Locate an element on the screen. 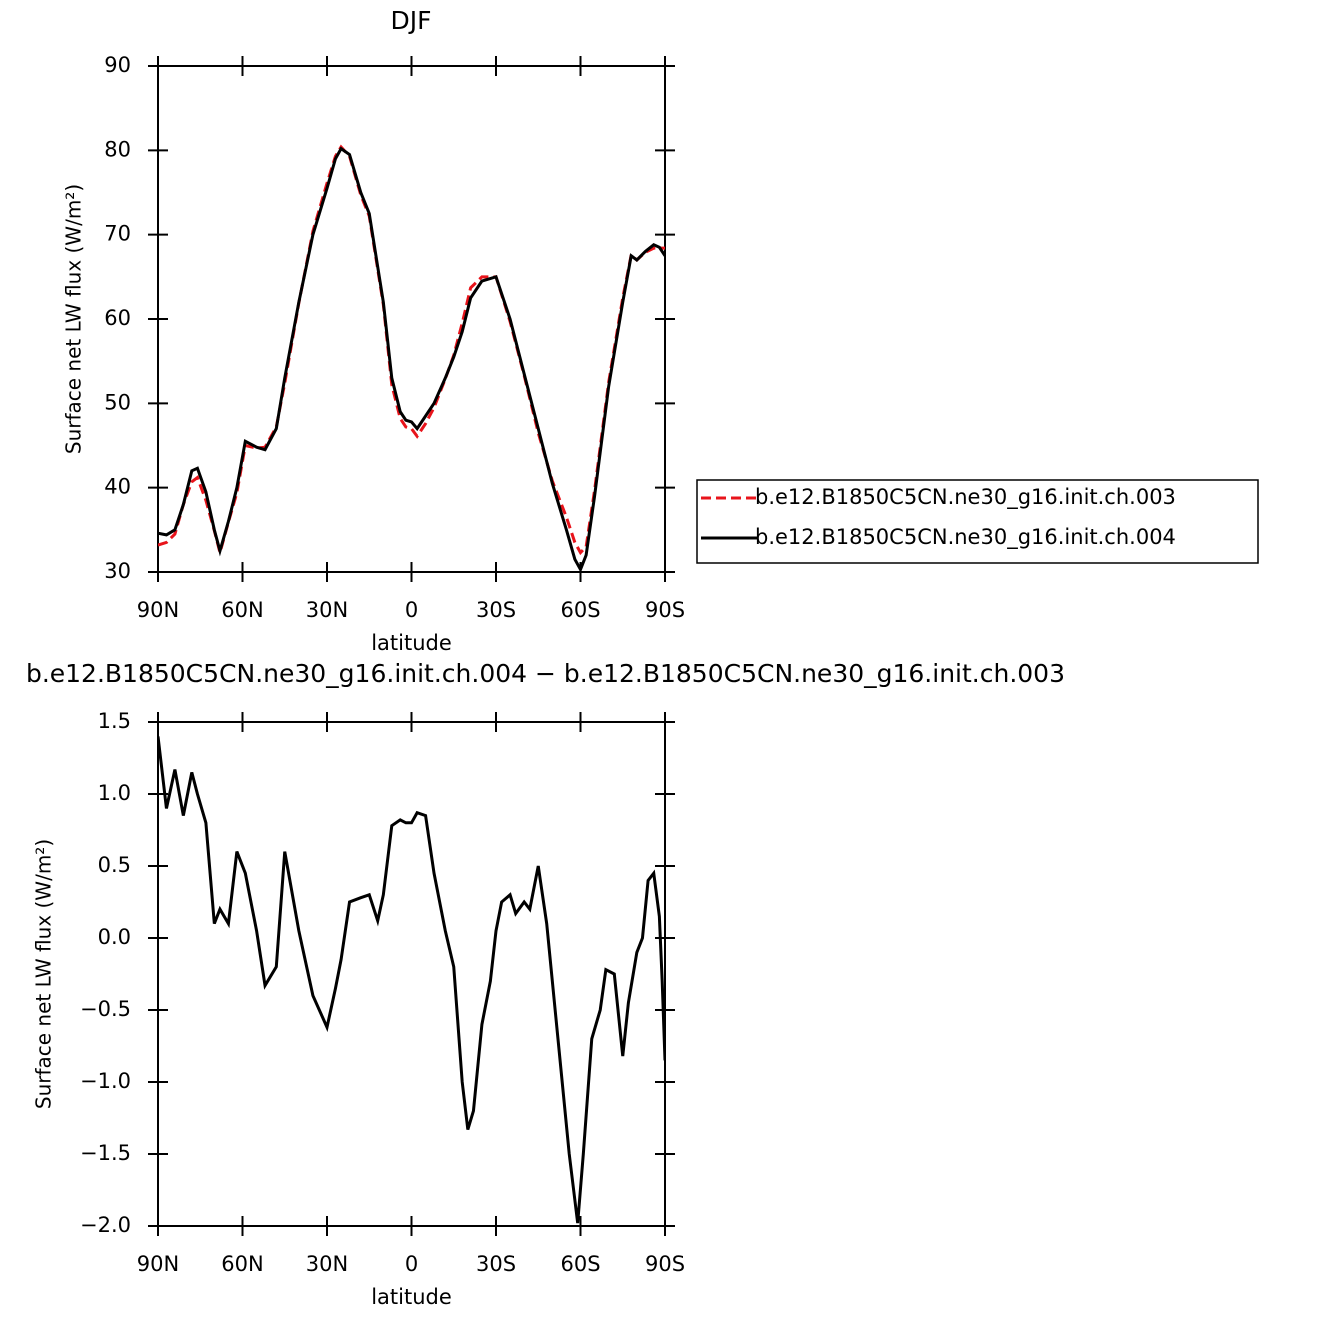  legend-label: b.e12.B1850C5CN.ne30_g16.init.ch.004 is located at coordinates (965, 537).